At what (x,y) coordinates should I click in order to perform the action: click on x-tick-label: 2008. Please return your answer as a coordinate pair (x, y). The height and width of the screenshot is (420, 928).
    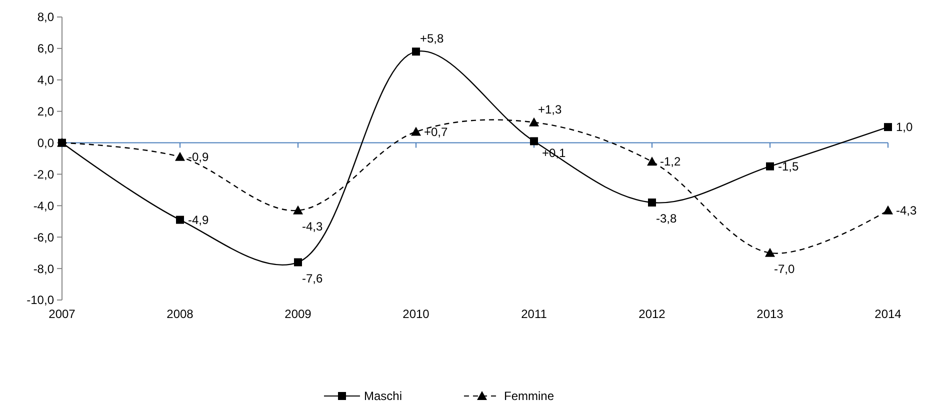
    Looking at the image, I should click on (180, 314).